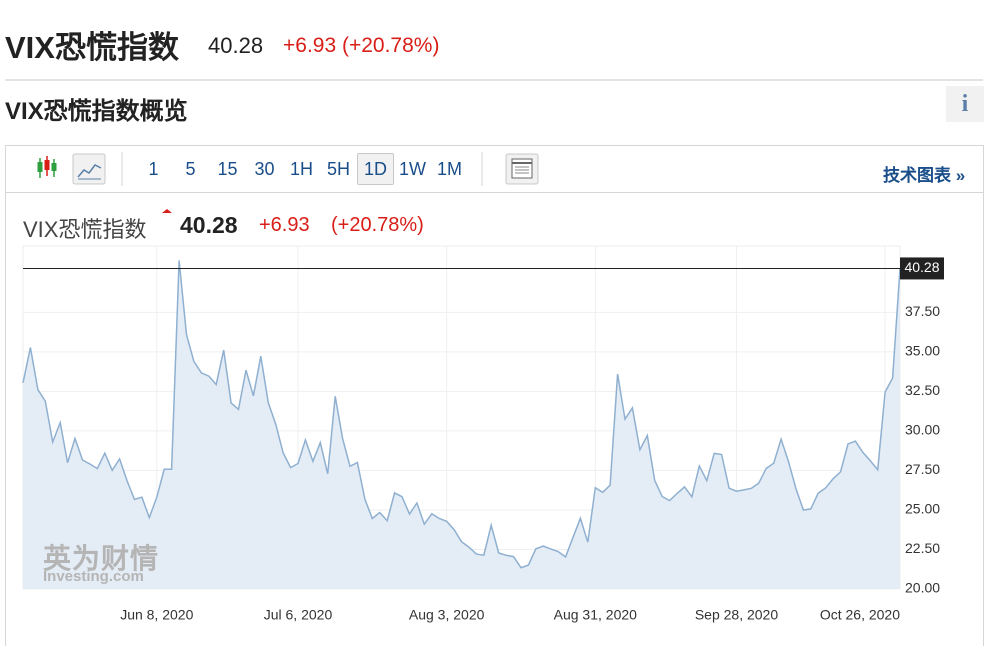  What do you see at coordinates (298, 615) in the screenshot?
I see `x-tick-label: Jul 6, 2020` at bounding box center [298, 615].